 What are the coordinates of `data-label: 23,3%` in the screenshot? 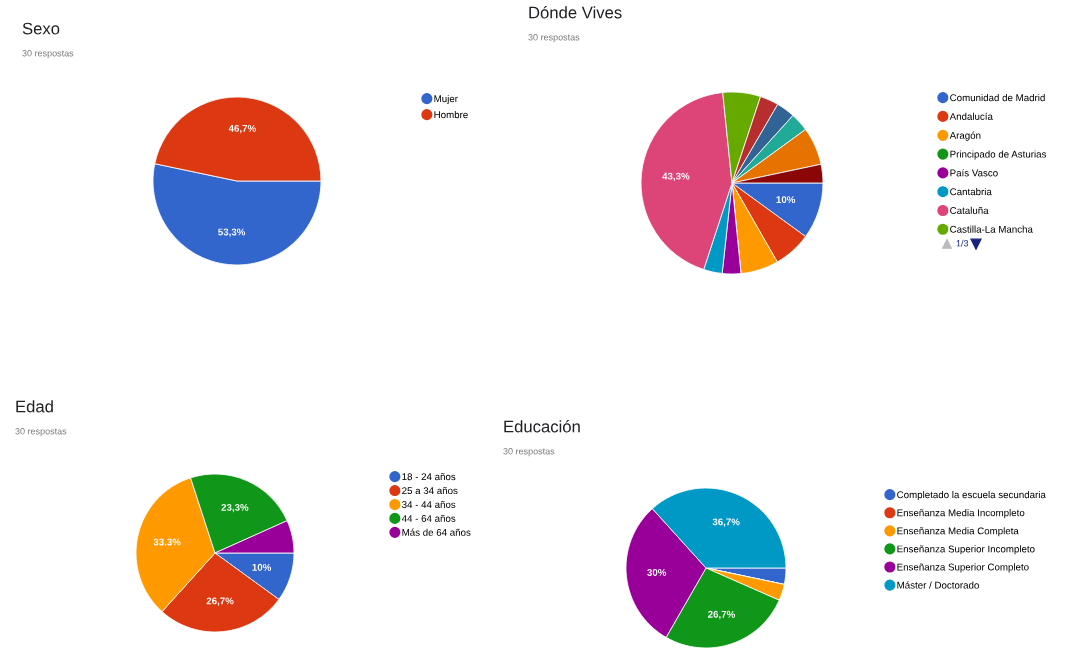 It's located at (235, 508).